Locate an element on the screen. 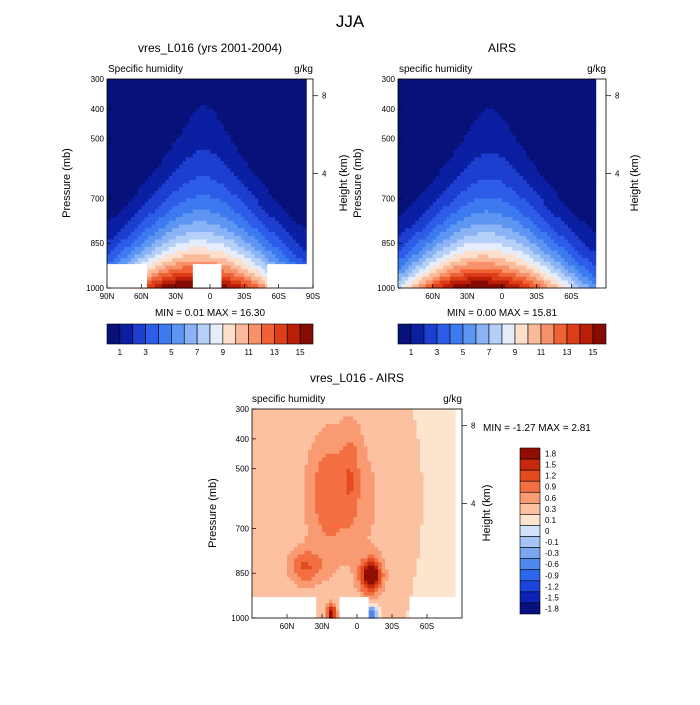 Image resolution: width=700 pixels, height=705 pixels. model-colorbar-label: 9 is located at coordinates (223, 352).